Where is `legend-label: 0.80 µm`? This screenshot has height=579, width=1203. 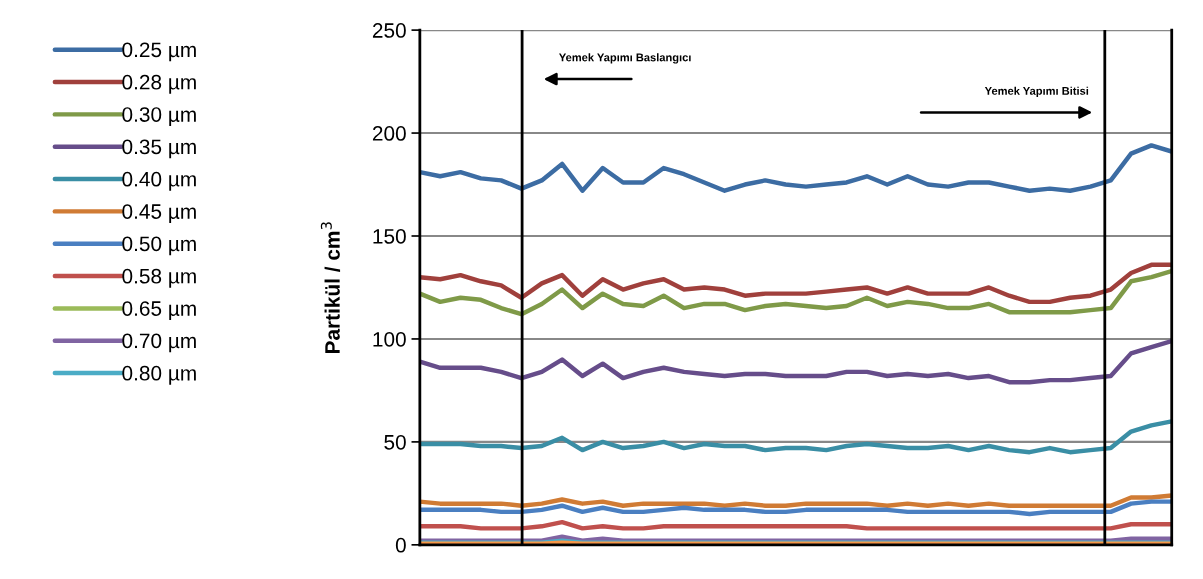
legend-label: 0.80 µm is located at coordinates (159, 375).